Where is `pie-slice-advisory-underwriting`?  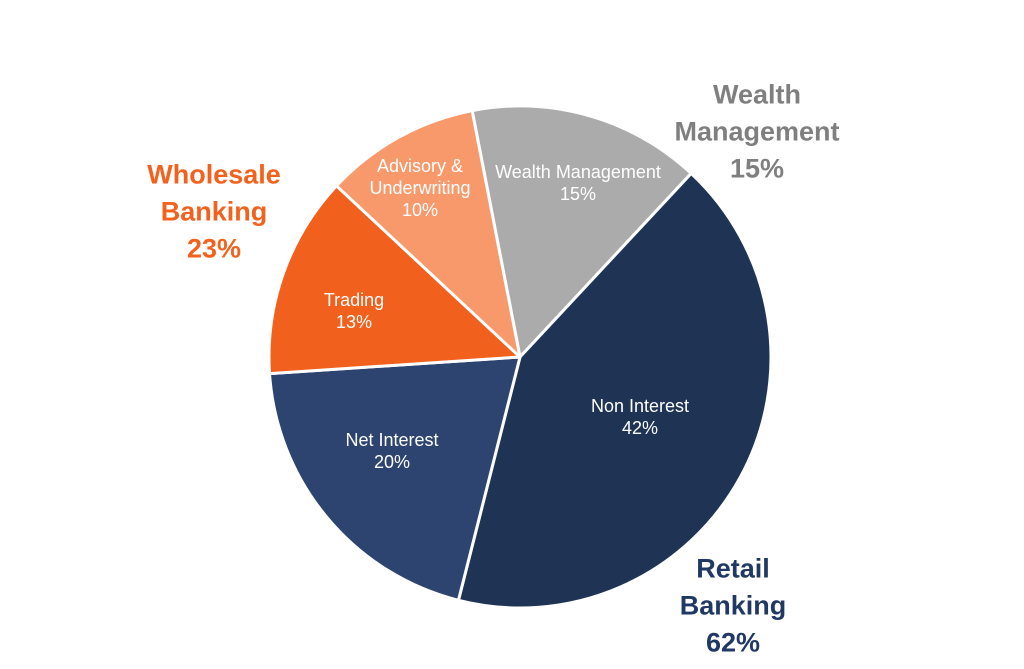
pie-slice-advisory-underwriting is located at coordinates (428, 234).